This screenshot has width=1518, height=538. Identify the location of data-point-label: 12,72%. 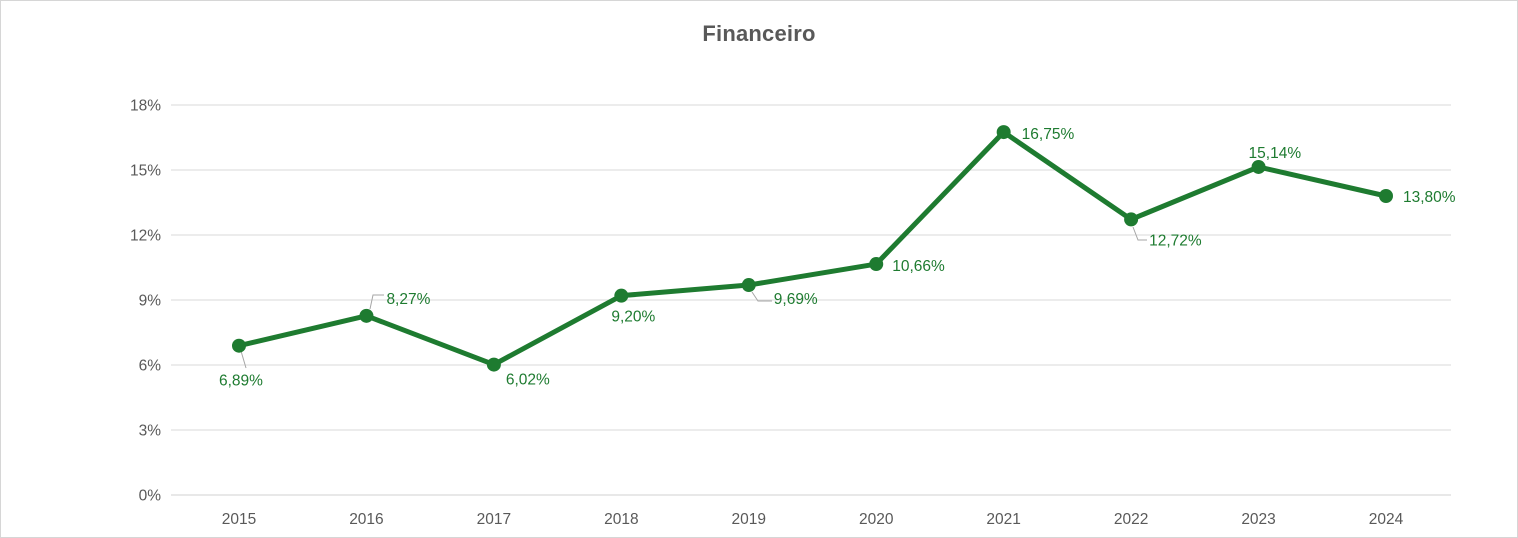
(1175, 240).